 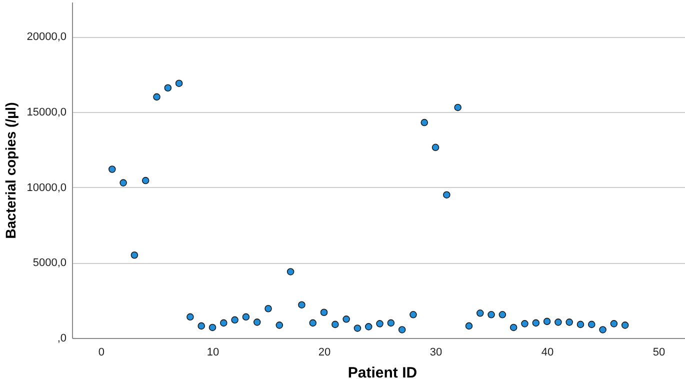 I want to click on y-tick-label: 20000,0, so click(x=46, y=37).